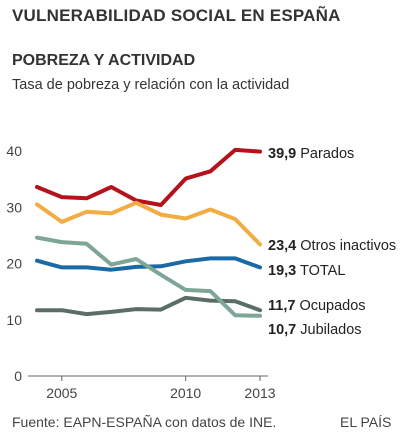  What do you see at coordinates (320, 271) in the screenshot?
I see `series-name: TOTAL` at bounding box center [320, 271].